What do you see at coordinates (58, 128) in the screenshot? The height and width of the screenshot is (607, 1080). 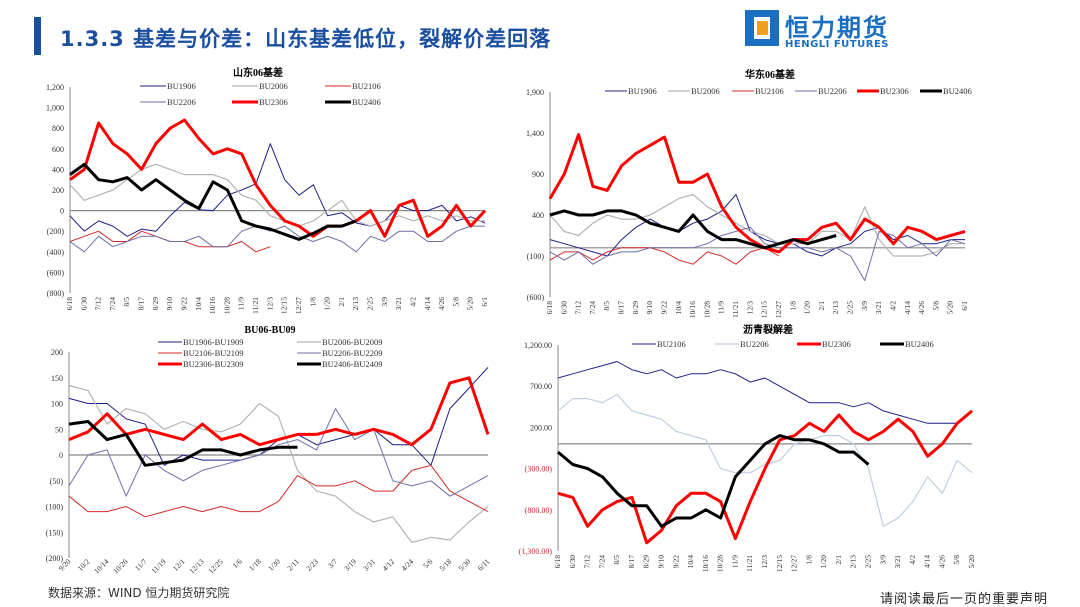 I see `y-tick-label: 800` at bounding box center [58, 128].